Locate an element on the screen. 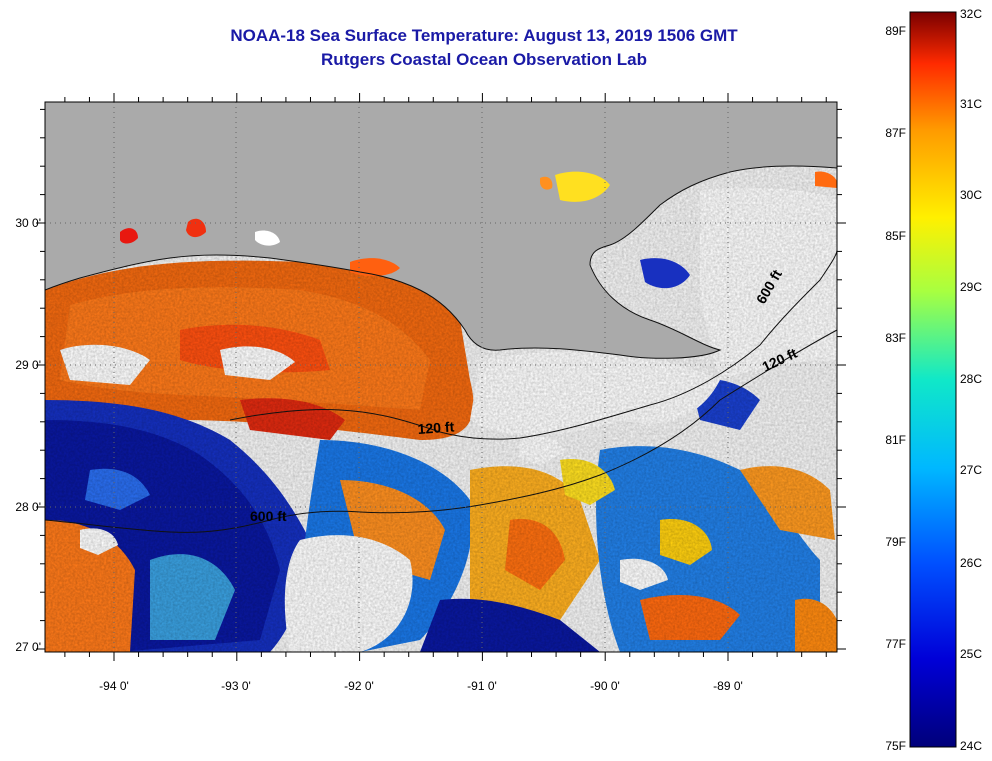 The image size is (992, 761). celsius-label: 31C is located at coordinates (971, 104).